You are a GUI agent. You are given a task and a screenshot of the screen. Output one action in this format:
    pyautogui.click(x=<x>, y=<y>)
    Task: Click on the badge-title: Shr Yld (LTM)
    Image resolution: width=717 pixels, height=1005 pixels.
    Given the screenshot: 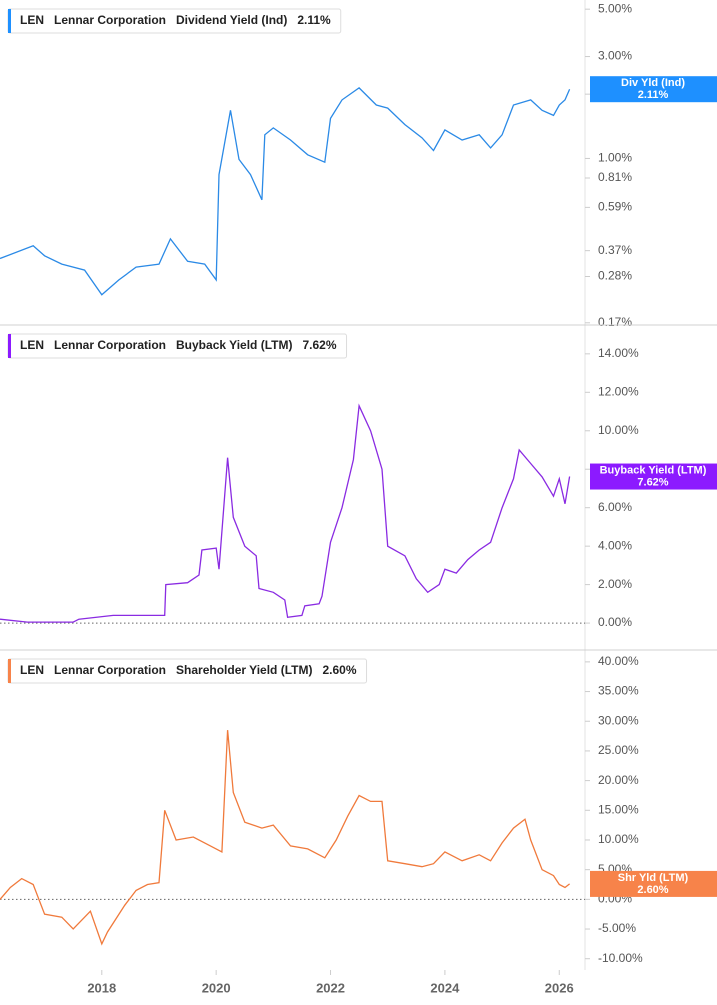 What is the action you would take?
    pyautogui.click(x=653, y=878)
    